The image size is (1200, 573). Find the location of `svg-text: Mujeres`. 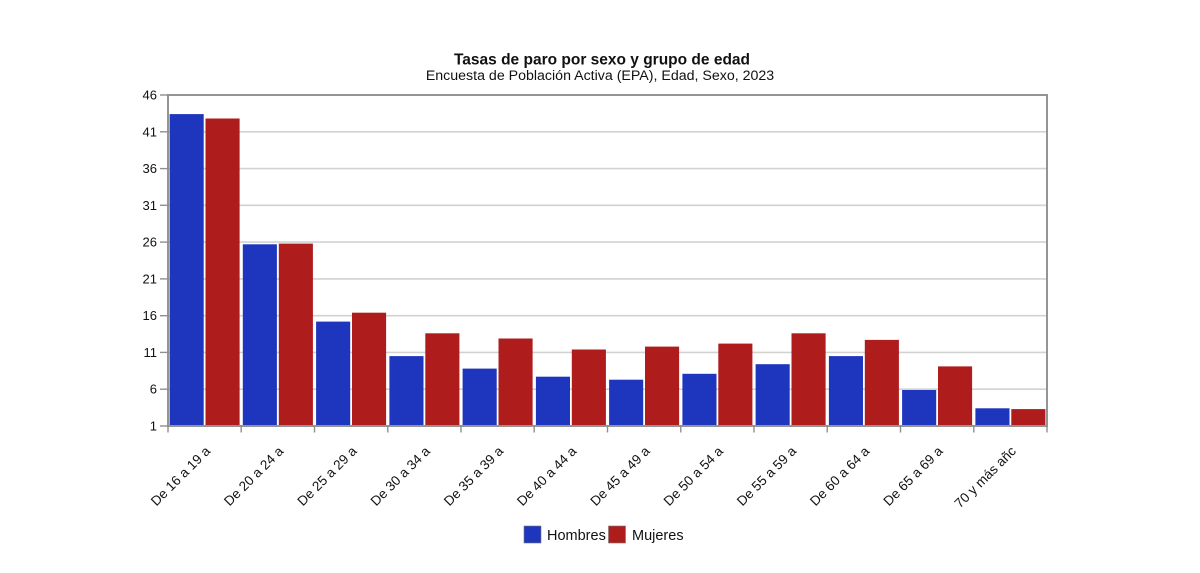

svg-text: Mujeres is located at coordinates (658, 536).